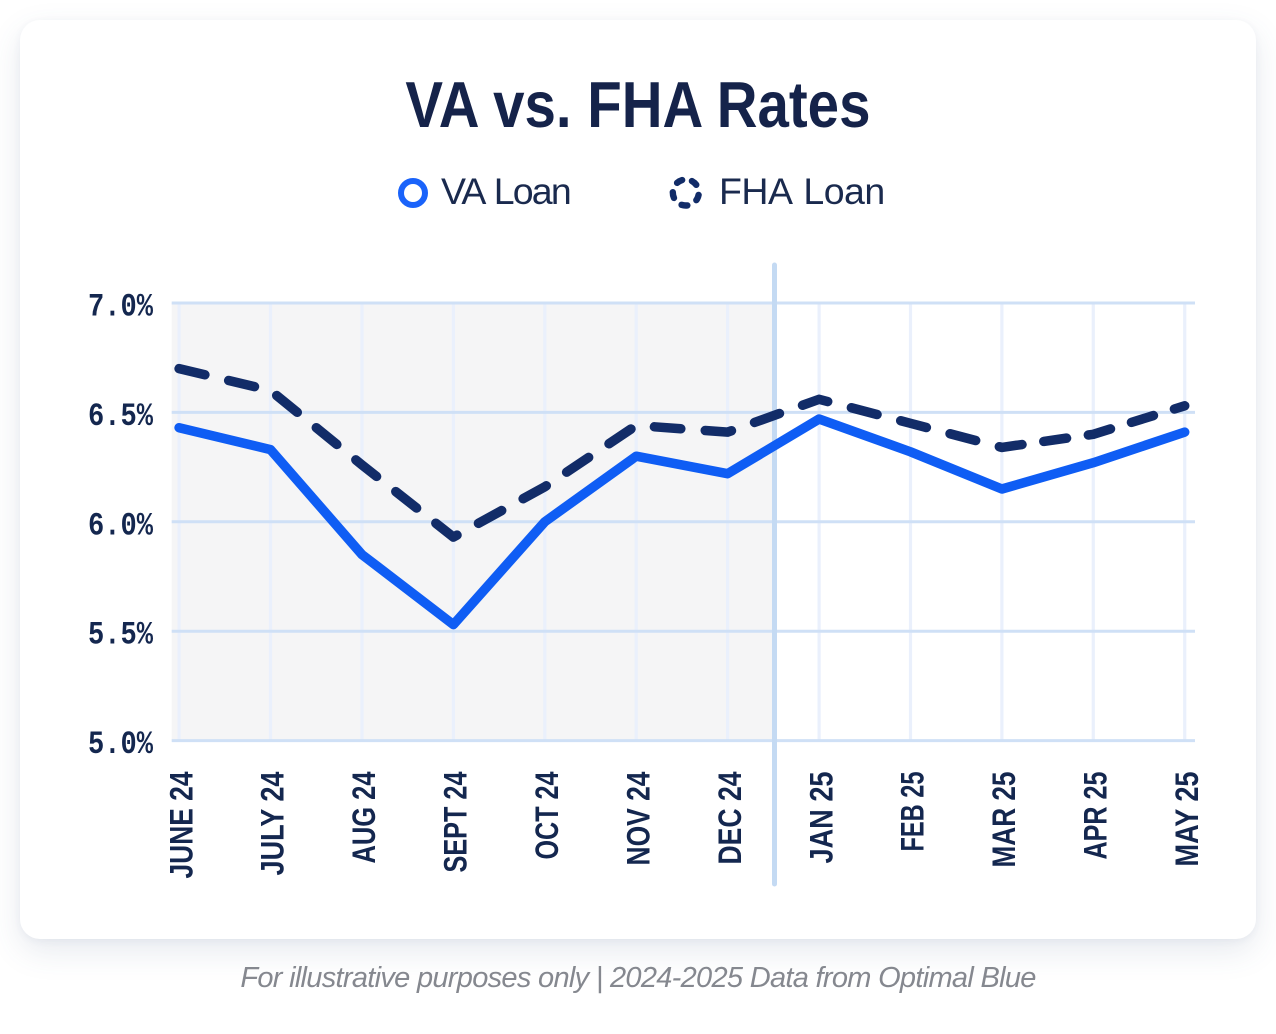 The image size is (1276, 1034). Describe the element at coordinates (364, 818) in the screenshot. I see `svg-text: AUG 24` at that location.